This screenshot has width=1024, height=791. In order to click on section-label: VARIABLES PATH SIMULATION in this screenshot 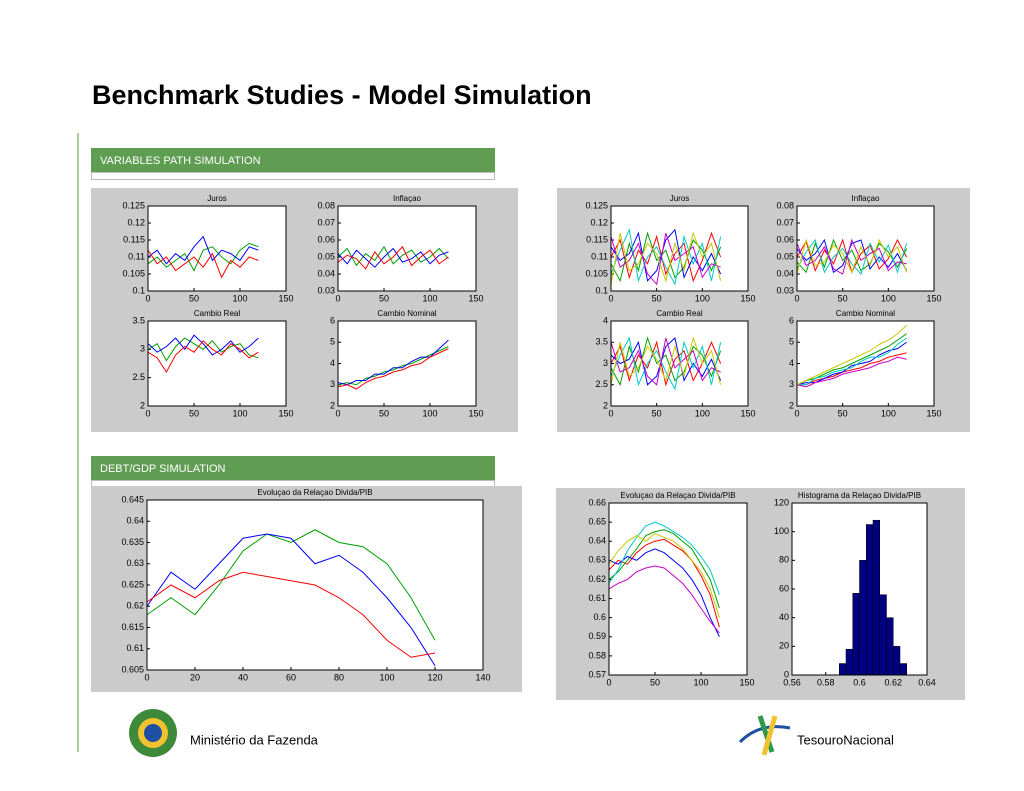, I will do `click(180, 161)`.